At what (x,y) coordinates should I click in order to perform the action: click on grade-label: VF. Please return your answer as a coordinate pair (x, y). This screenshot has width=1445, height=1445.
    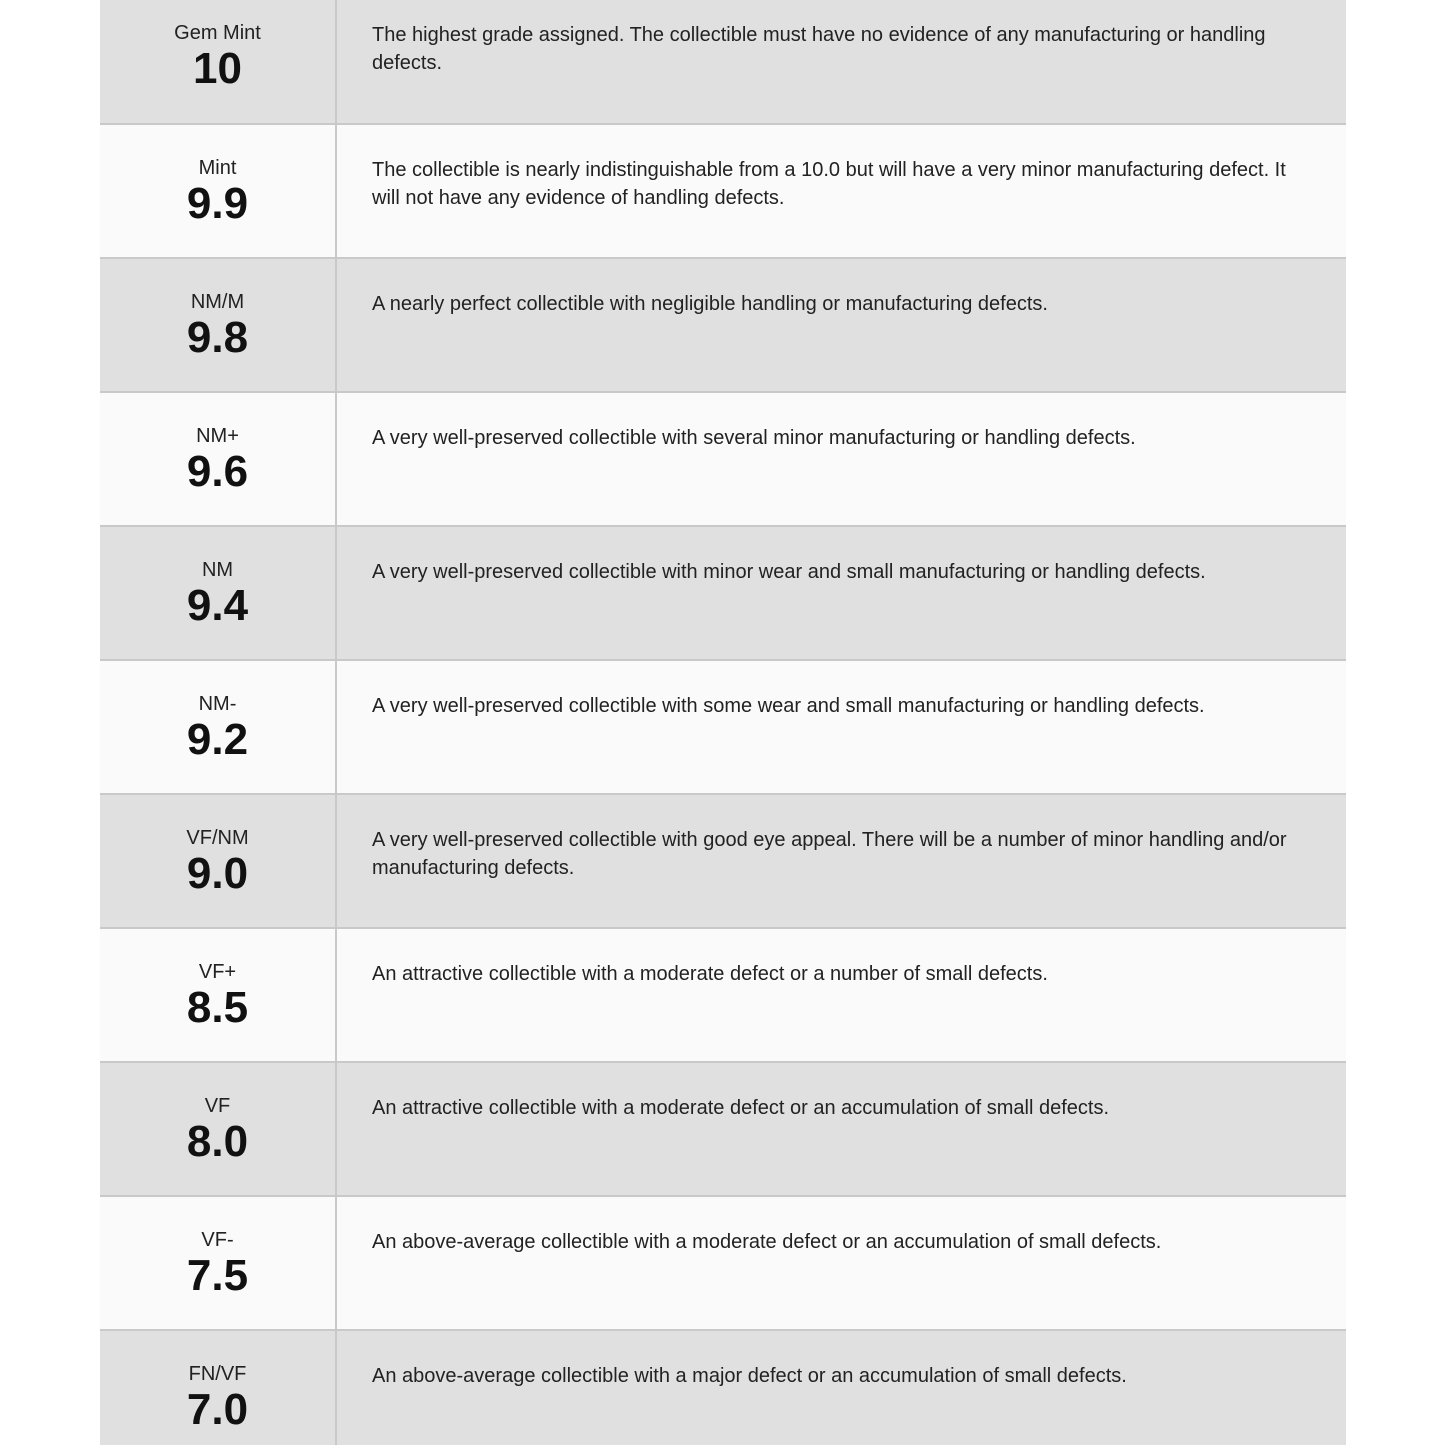
    Looking at the image, I should click on (217, 1106).